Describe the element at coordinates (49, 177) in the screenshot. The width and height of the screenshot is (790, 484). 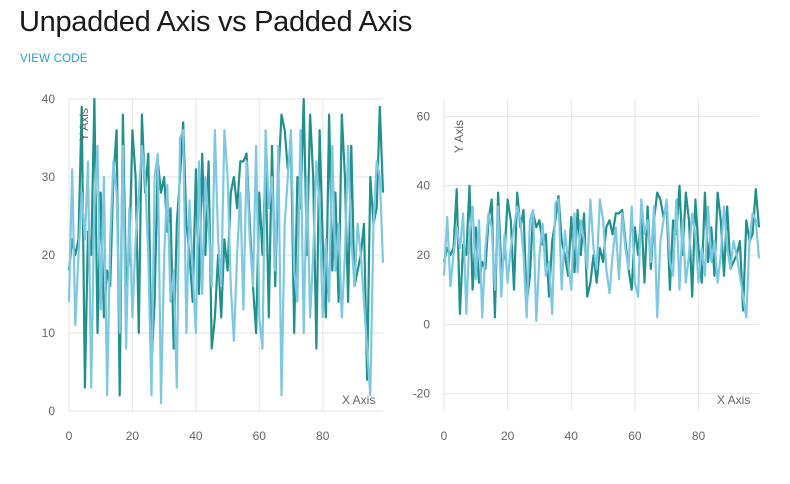
I see `y-tick-label: 30` at that location.